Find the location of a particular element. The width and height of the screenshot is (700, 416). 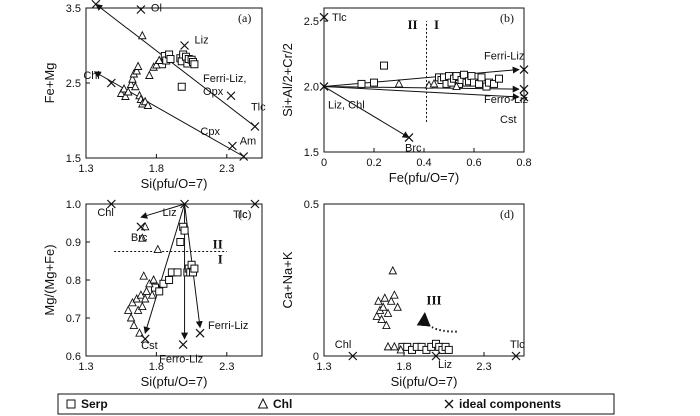

y-tick-label: 0.6 is located at coordinates (73, 357).